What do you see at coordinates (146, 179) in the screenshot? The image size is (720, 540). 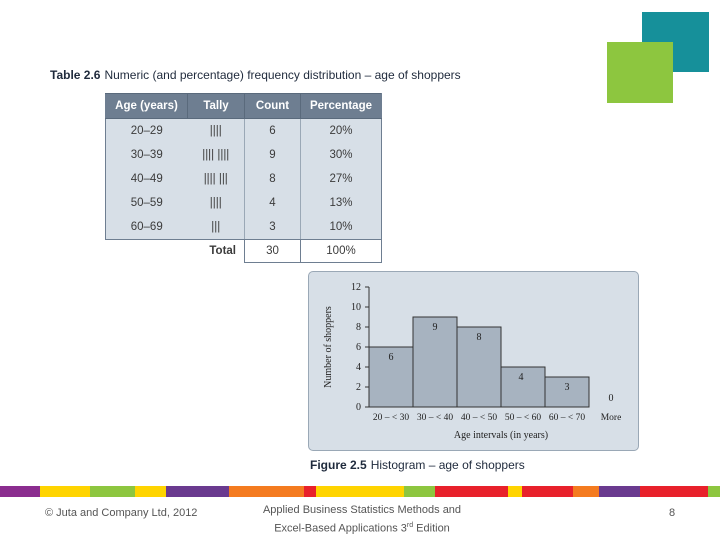 I see `cell-age: 40–49` at bounding box center [146, 179].